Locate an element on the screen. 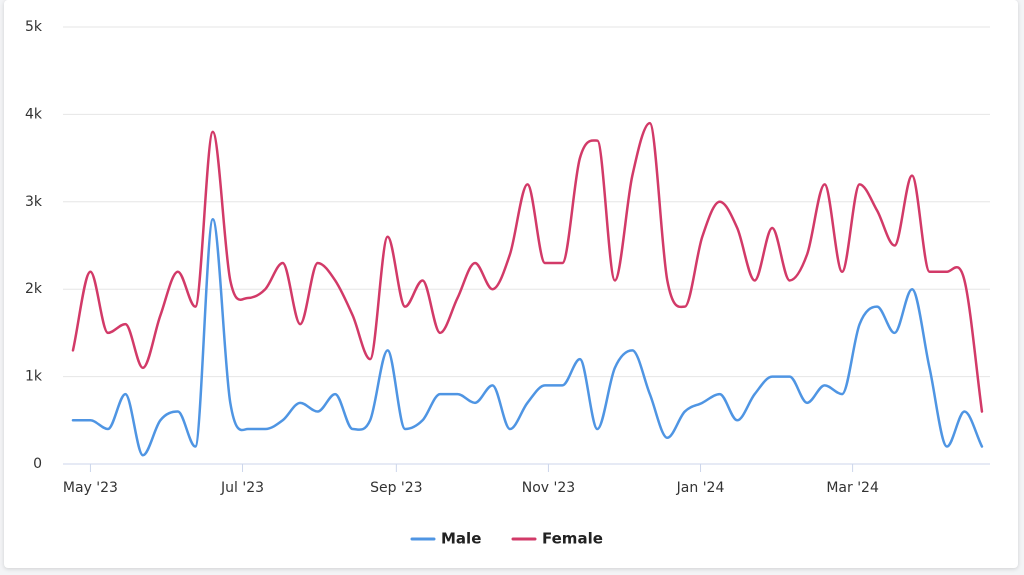 The height and width of the screenshot is (575, 1024). x-tick-label: Jul '23 is located at coordinates (242, 488).